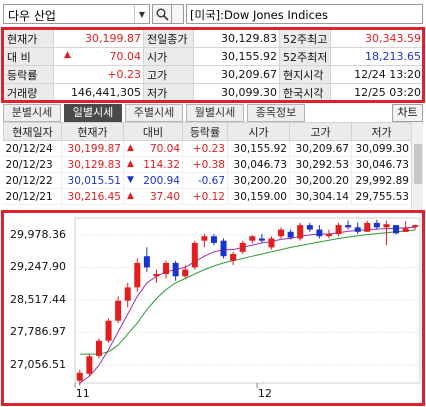 The image size is (426, 407). Describe the element at coordinates (213, 92) in the screenshot. I see `quote-row: 거래량 146,441,305 저가 30,099.30 한국시각 12/25 03:20` at that location.